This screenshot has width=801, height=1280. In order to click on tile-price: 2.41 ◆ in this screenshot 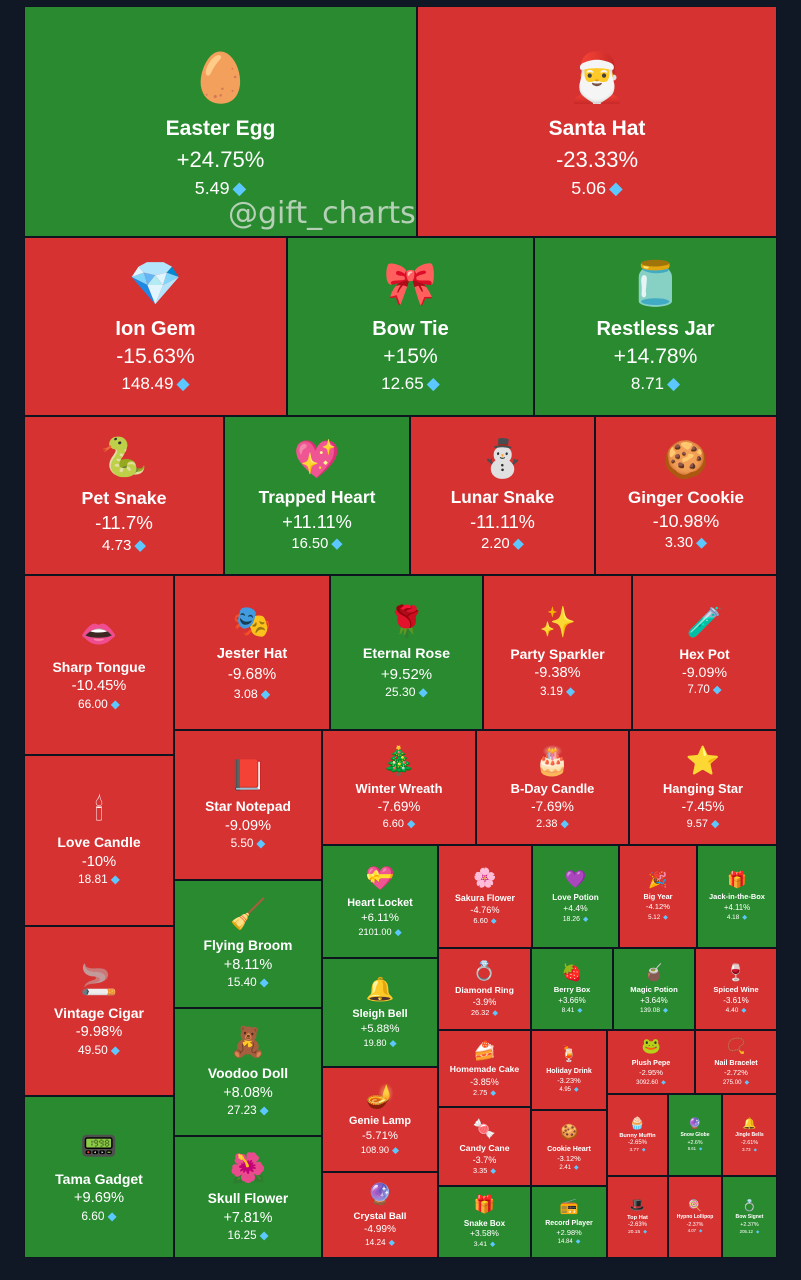, I will do `click(568, 1168)`.